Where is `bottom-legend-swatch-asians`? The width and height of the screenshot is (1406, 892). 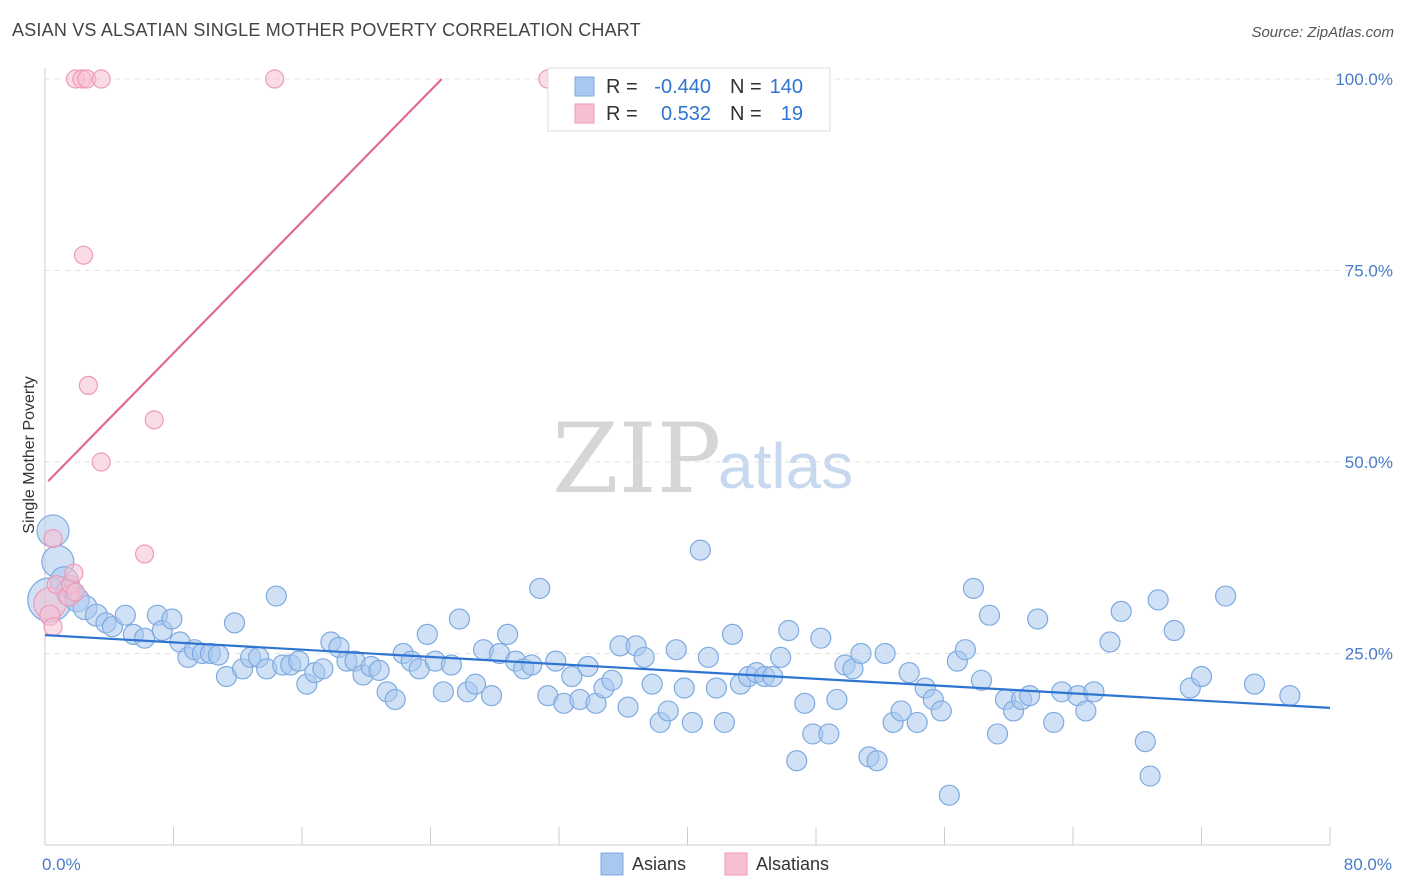 bottom-legend-swatch-asians is located at coordinates (612, 864).